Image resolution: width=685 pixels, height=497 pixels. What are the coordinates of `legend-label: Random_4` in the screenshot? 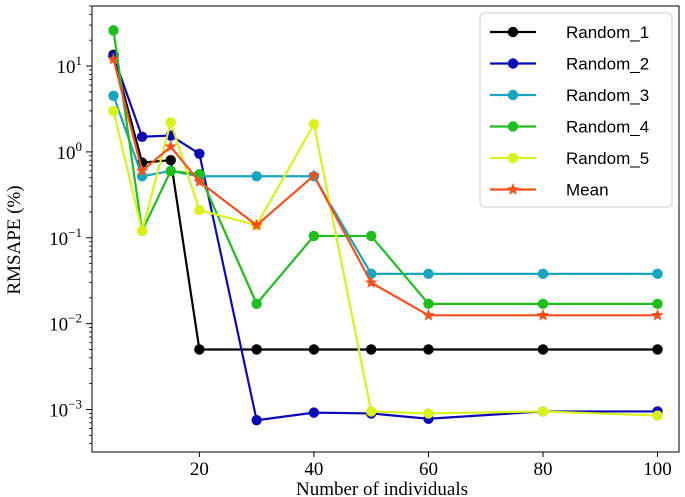 It's located at (607, 127).